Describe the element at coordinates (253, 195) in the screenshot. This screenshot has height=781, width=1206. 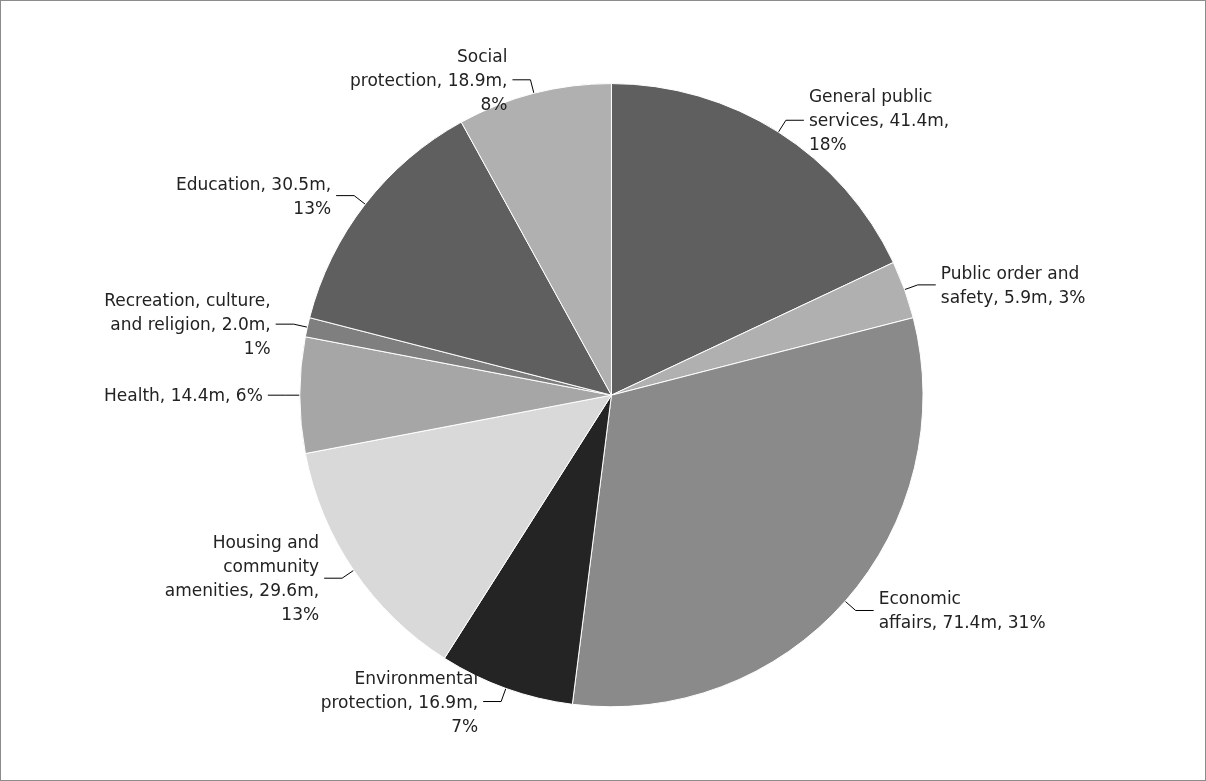
I see `slice-label: Education, 30.5m, 13%` at that location.